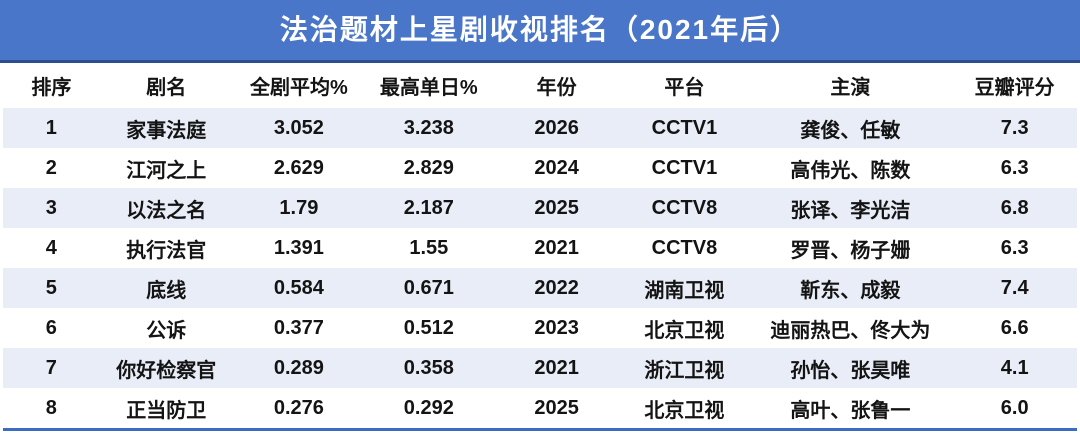 The width and height of the screenshot is (1080, 440). Describe the element at coordinates (51, 287) in the screenshot. I see `table-cell: 5` at that location.